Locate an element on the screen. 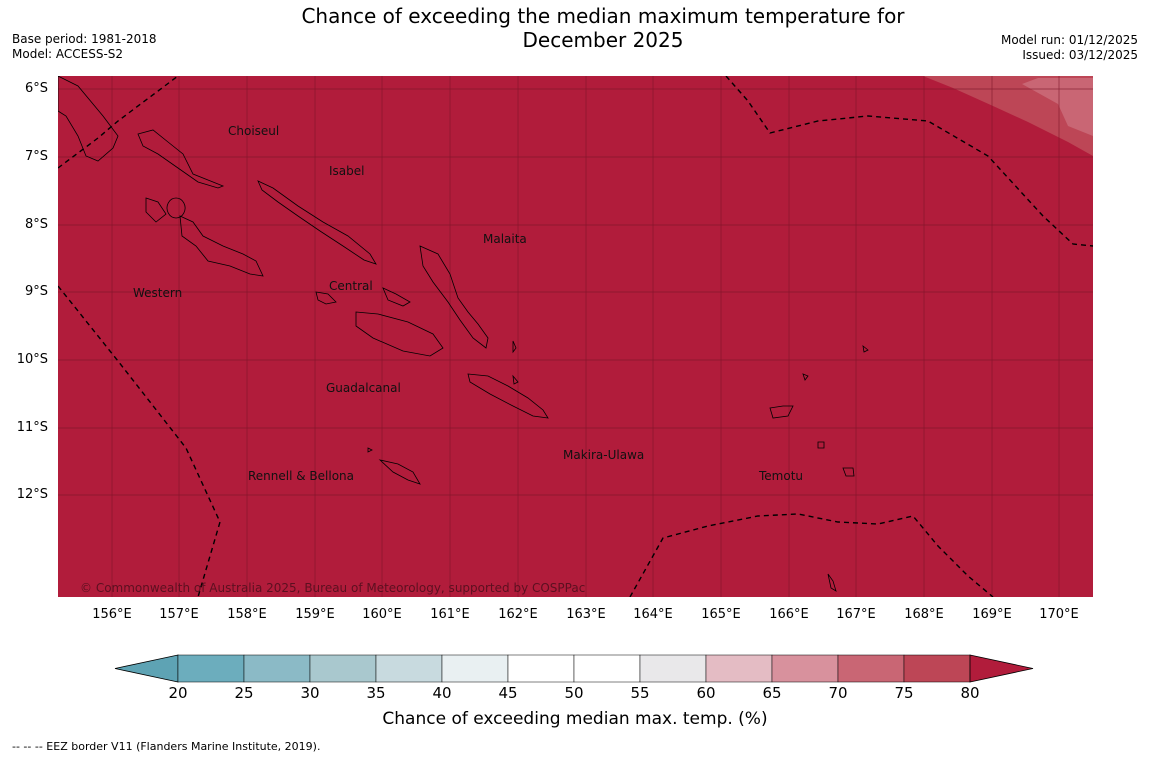 The width and height of the screenshot is (1150, 758). colorbar-tick-20: 20 is located at coordinates (178, 693).